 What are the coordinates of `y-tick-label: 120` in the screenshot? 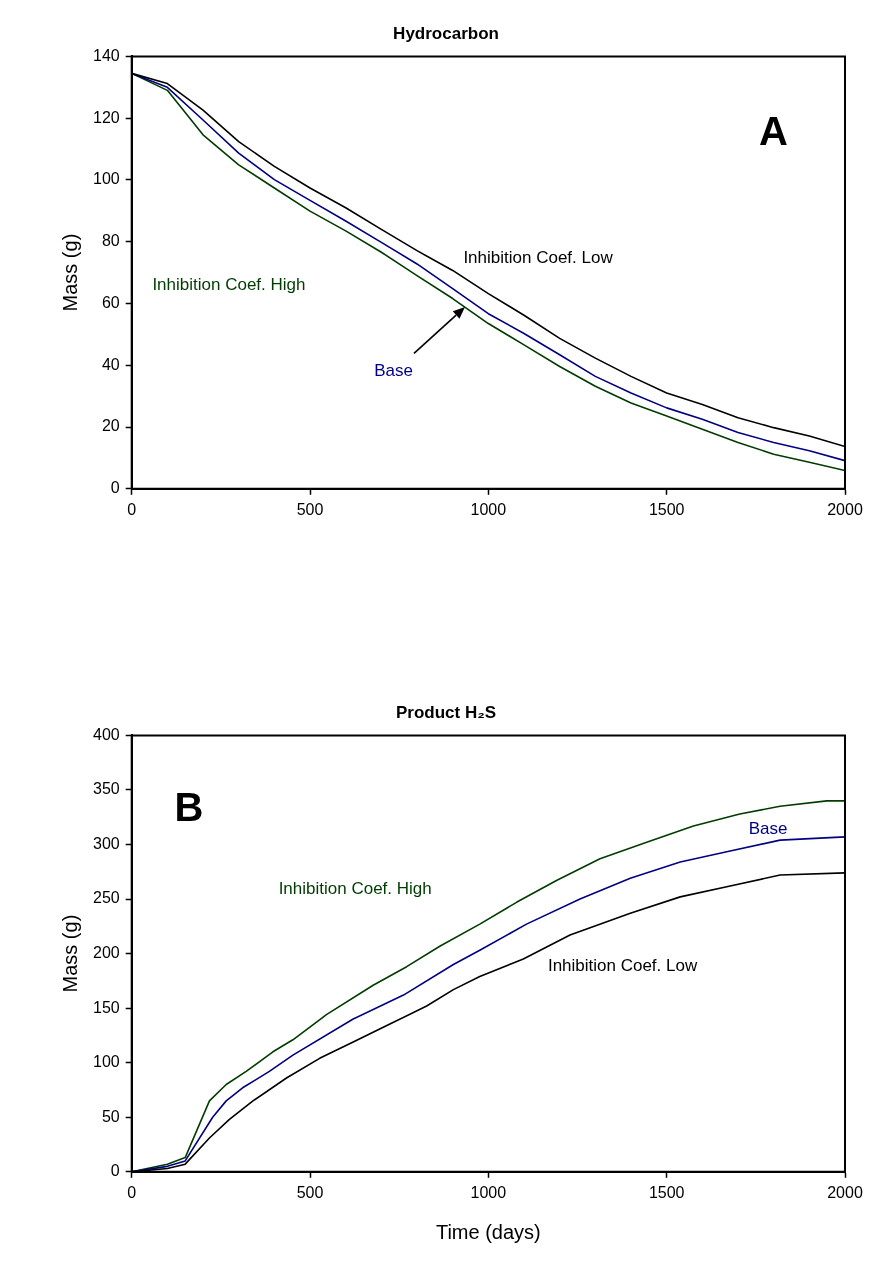 It's located at (106, 117).